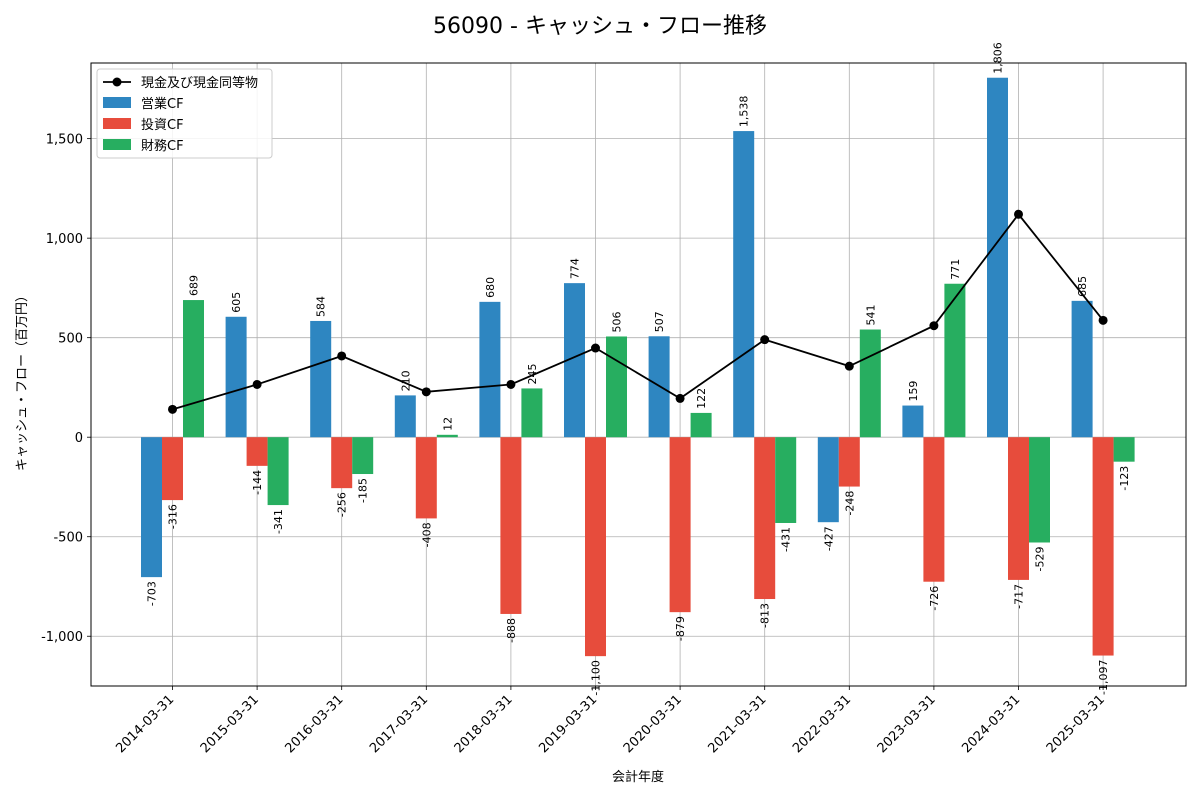  I want to click on bar-value-label: -256, so click(342, 504).